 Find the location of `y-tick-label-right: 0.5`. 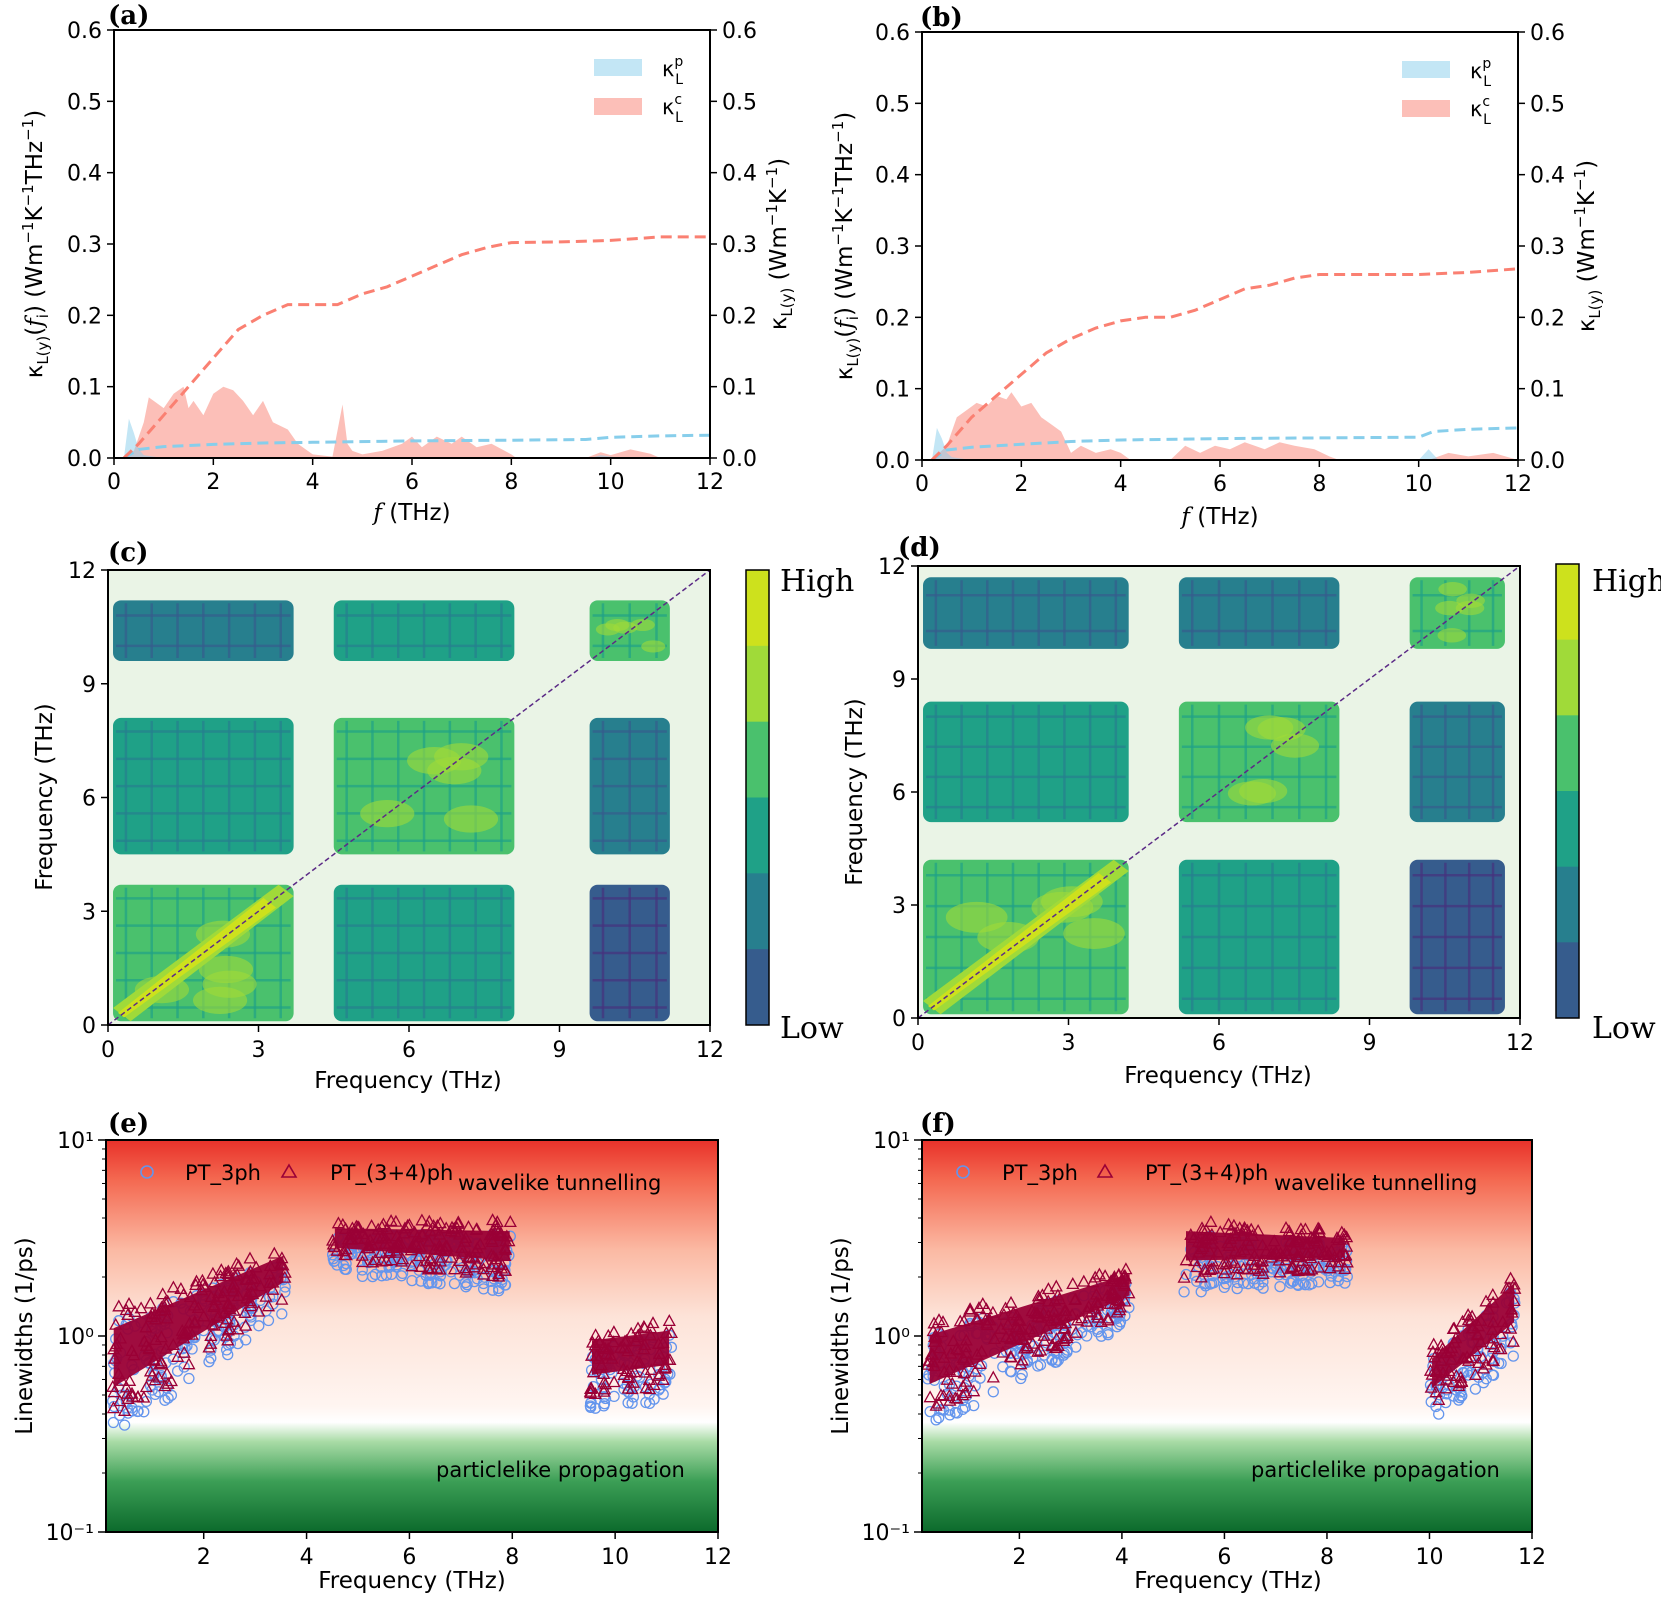

y-tick-label-right: 0.5 is located at coordinates (739, 102).